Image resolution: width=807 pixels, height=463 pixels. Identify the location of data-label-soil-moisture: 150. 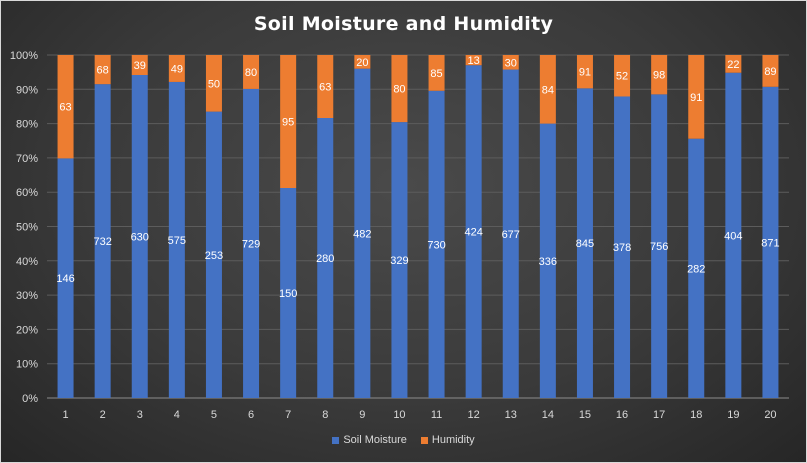
(288, 294).